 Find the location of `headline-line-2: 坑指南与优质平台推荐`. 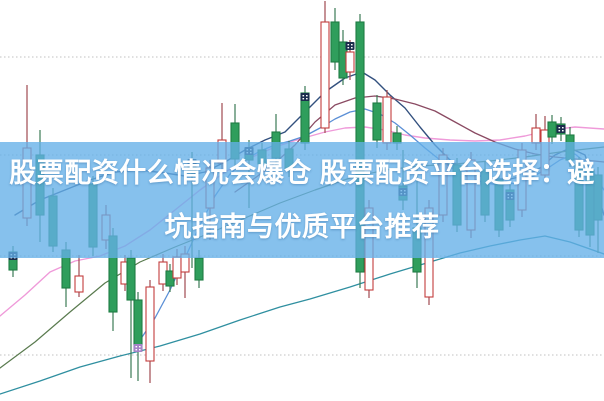

headline-line-2: 坑指南与优质平台推荐 is located at coordinates (302, 227).